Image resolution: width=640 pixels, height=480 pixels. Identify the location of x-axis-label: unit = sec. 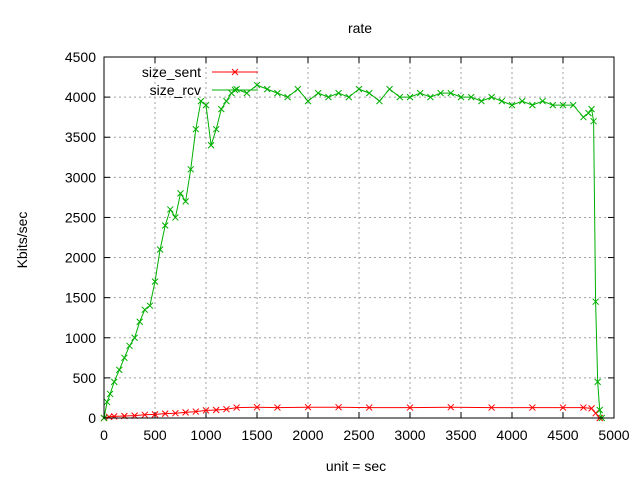
(356, 466).